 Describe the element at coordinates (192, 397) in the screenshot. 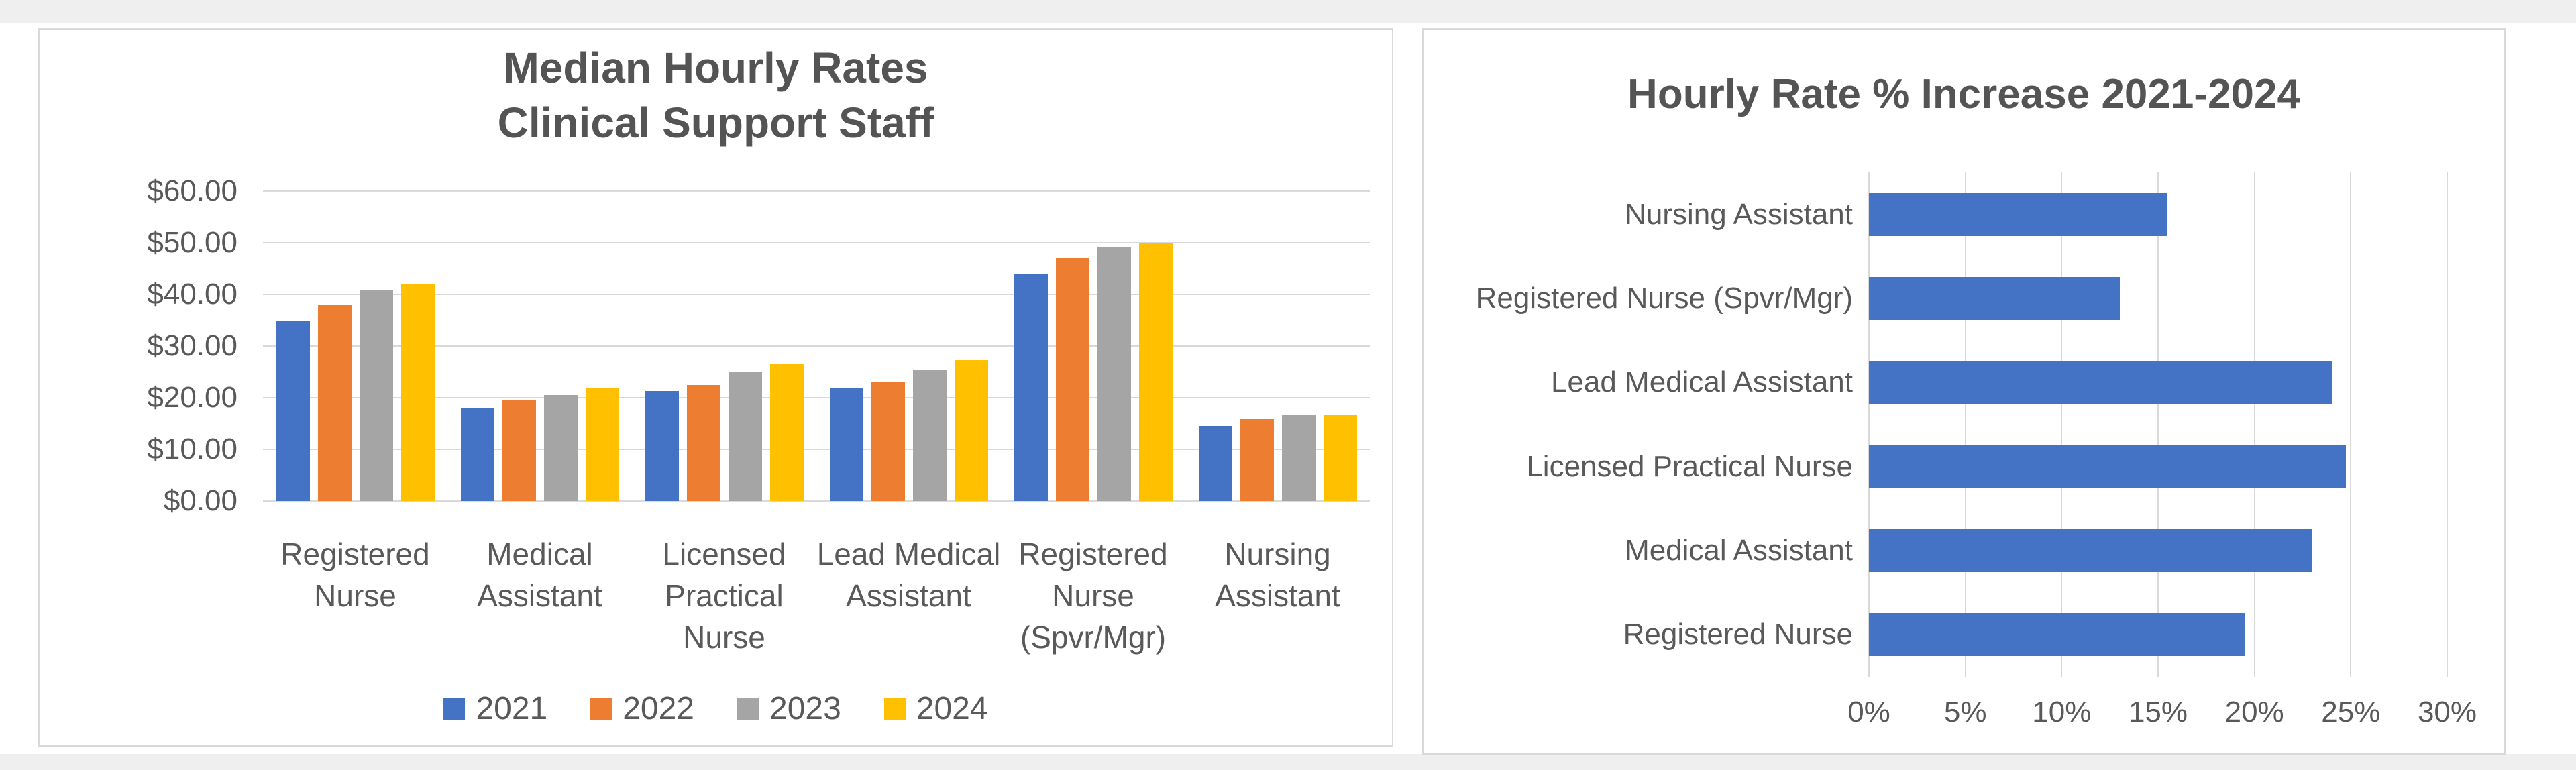

I see `y-axis-tick-label: $20.00` at that location.